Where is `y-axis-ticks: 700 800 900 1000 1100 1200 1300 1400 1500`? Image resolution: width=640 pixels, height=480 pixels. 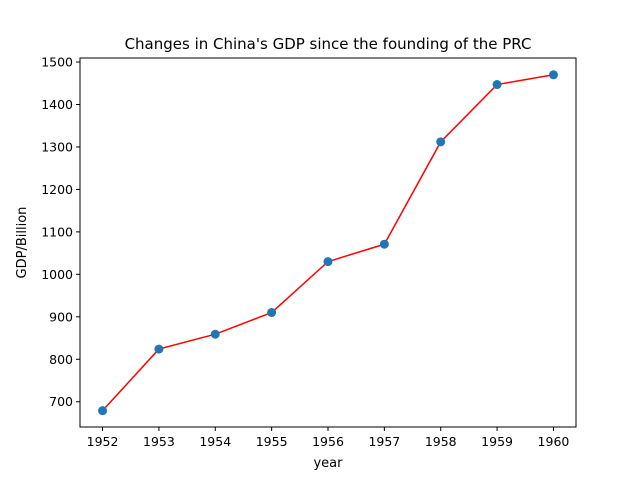
y-axis-ticks: 700 800 900 1000 1100 1200 1300 1400 1500 is located at coordinates (60, 232).